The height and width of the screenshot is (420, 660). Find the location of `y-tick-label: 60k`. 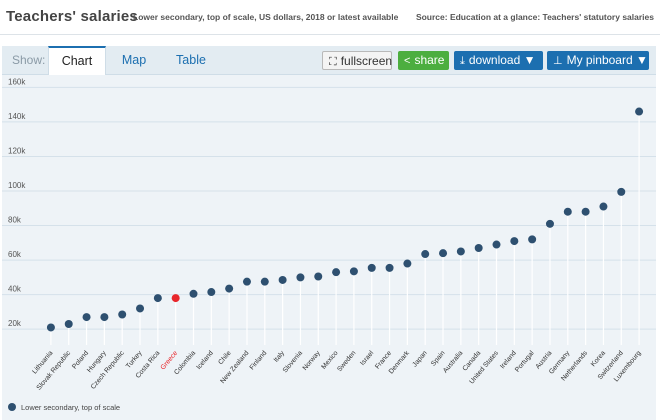

y-tick-label: 60k is located at coordinates (15, 254).